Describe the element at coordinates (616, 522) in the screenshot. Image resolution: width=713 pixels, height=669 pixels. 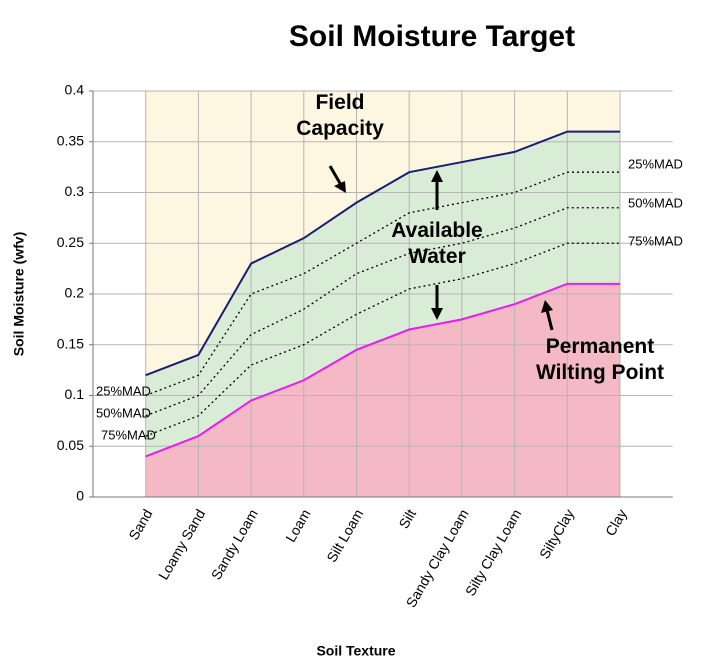
I see `x-tick-label: Clay` at that location.